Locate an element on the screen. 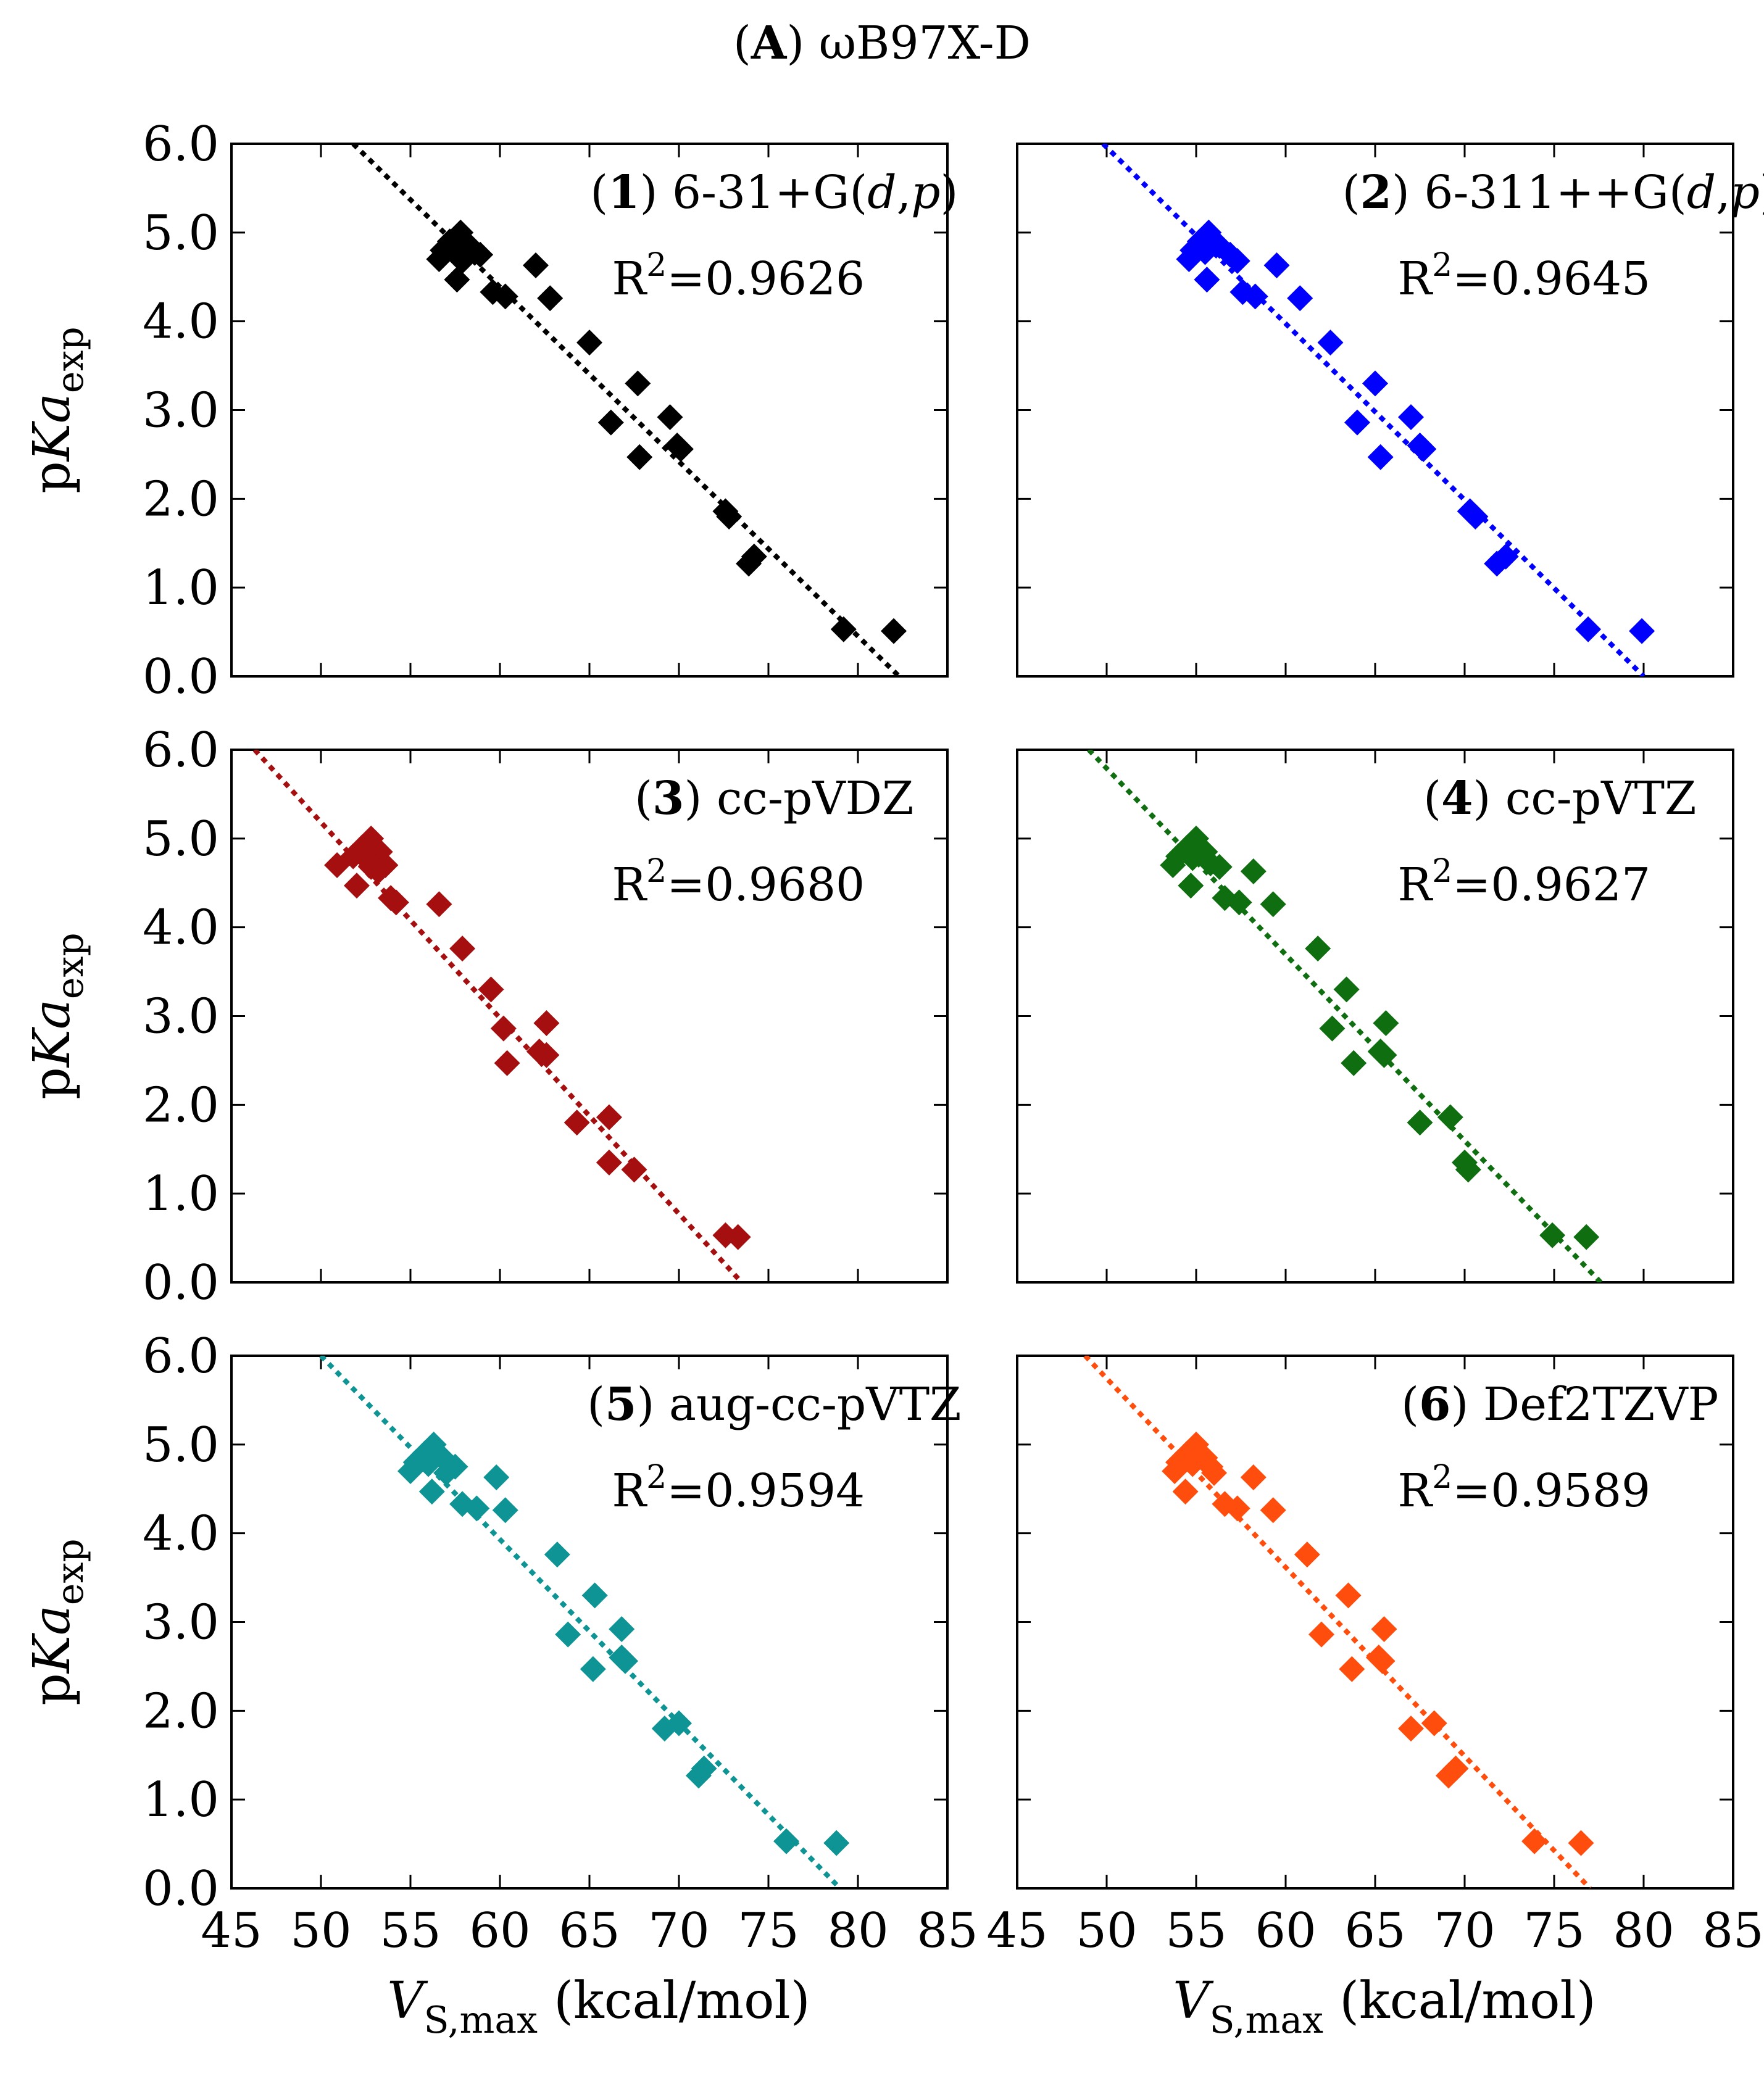 Image resolution: width=1764 pixels, height=2079 pixels. x-tick-label: 50 is located at coordinates (320, 1931).